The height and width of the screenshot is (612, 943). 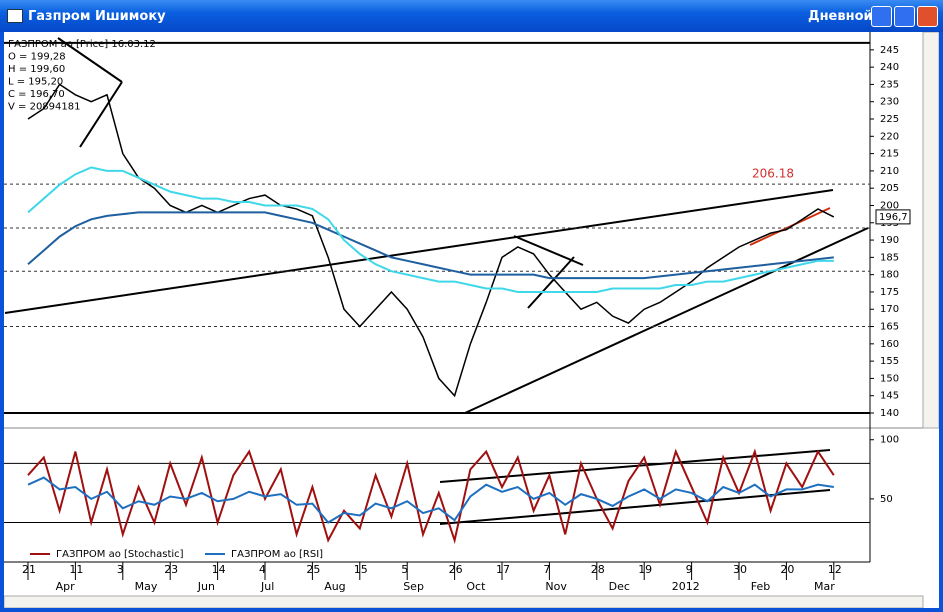 I want to click on last-price-label: 196,7, so click(x=893, y=217).